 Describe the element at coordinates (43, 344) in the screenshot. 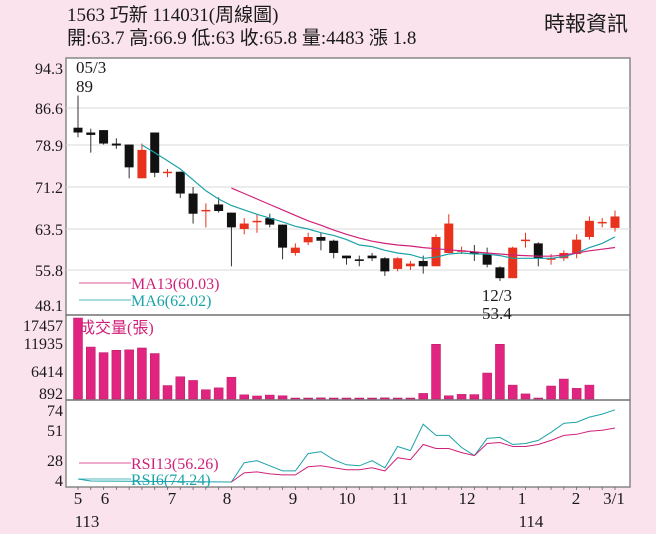

I see `volume-tick-label: 11935` at that location.